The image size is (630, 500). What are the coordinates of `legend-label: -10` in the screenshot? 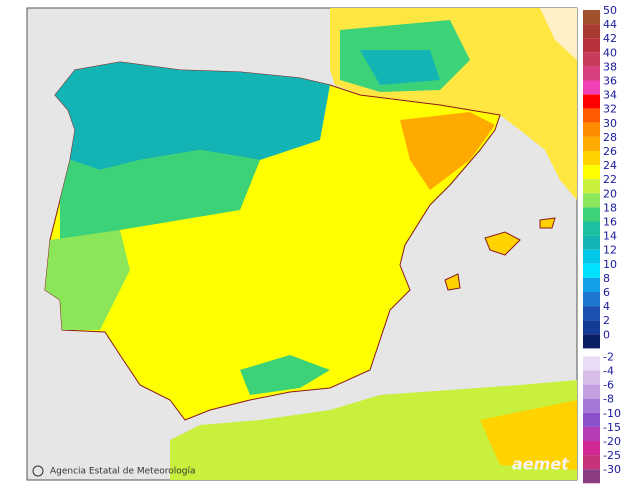 It's located at (612, 413).